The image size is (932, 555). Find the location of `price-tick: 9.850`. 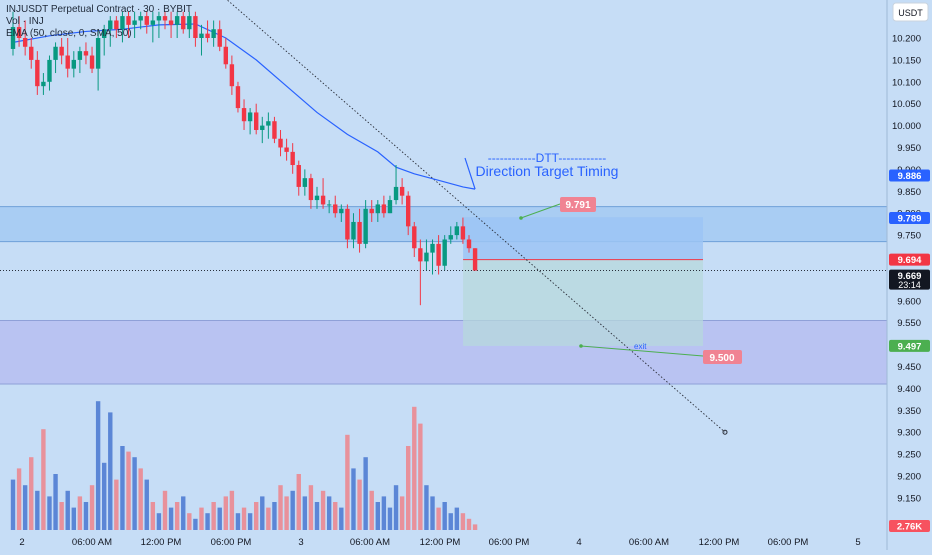

price-tick: 9.850 is located at coordinates (909, 192).